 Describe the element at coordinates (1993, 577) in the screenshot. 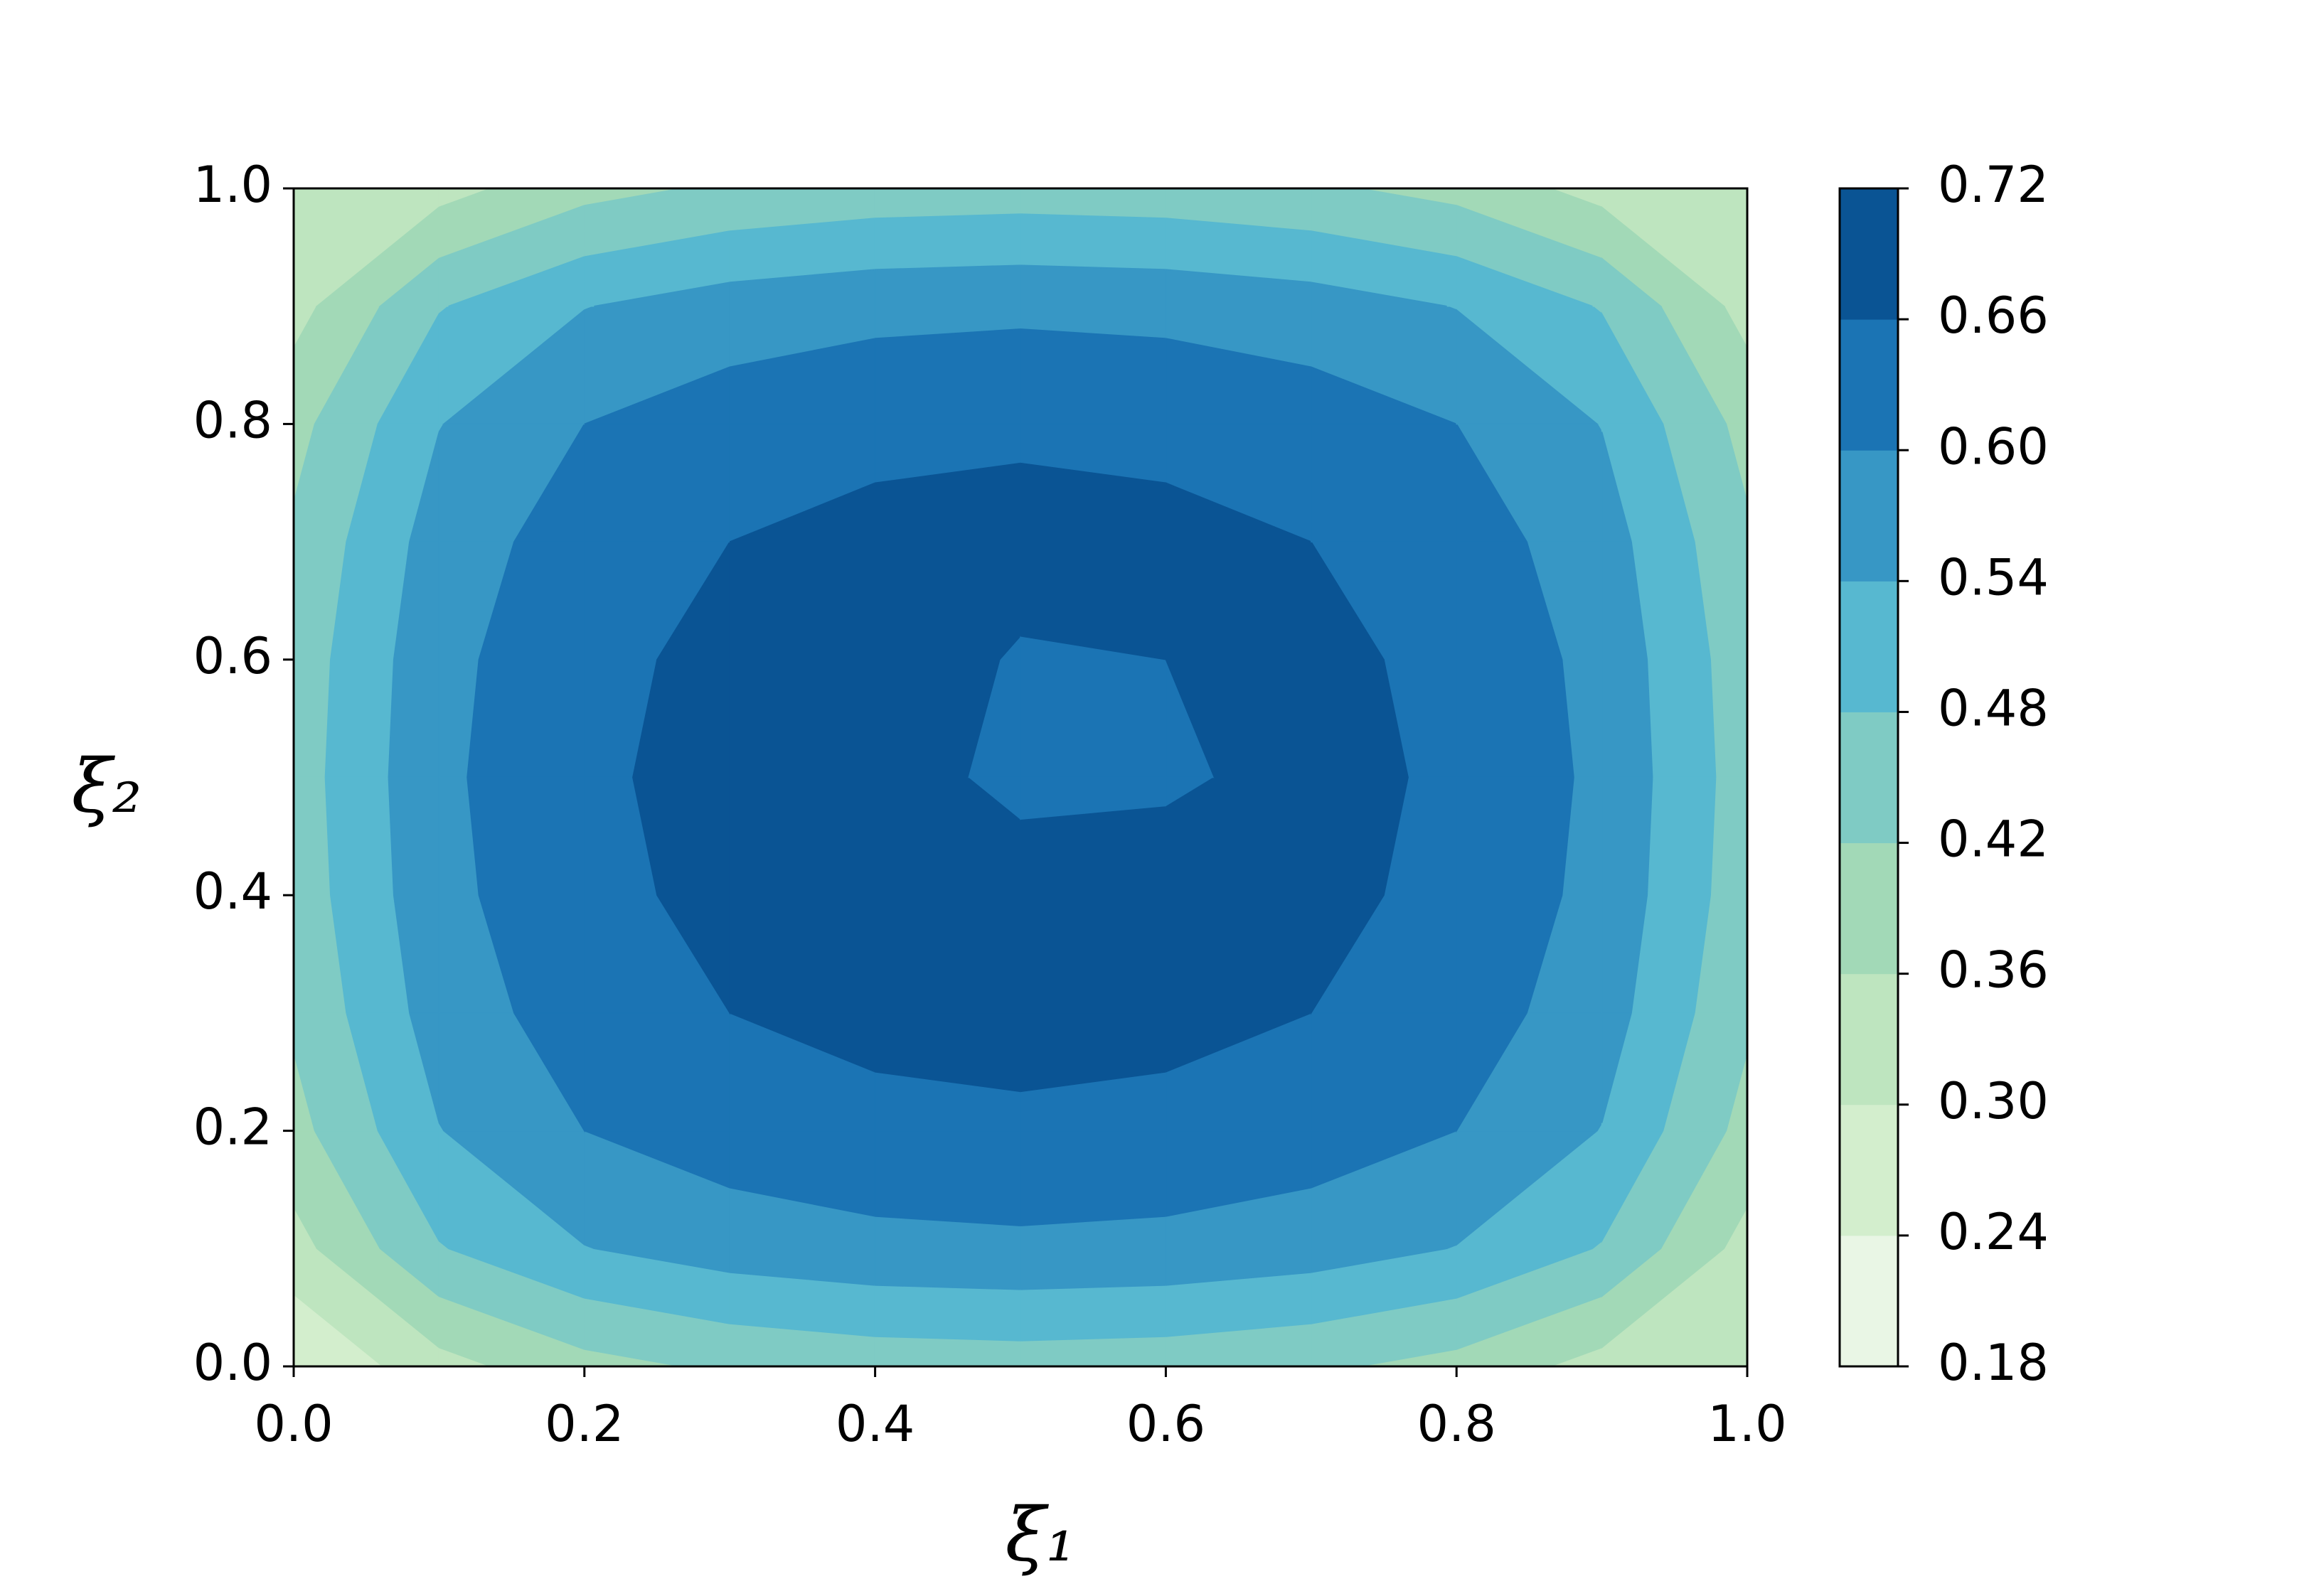

I see `colorbar-tick-label: 0.54` at that location.